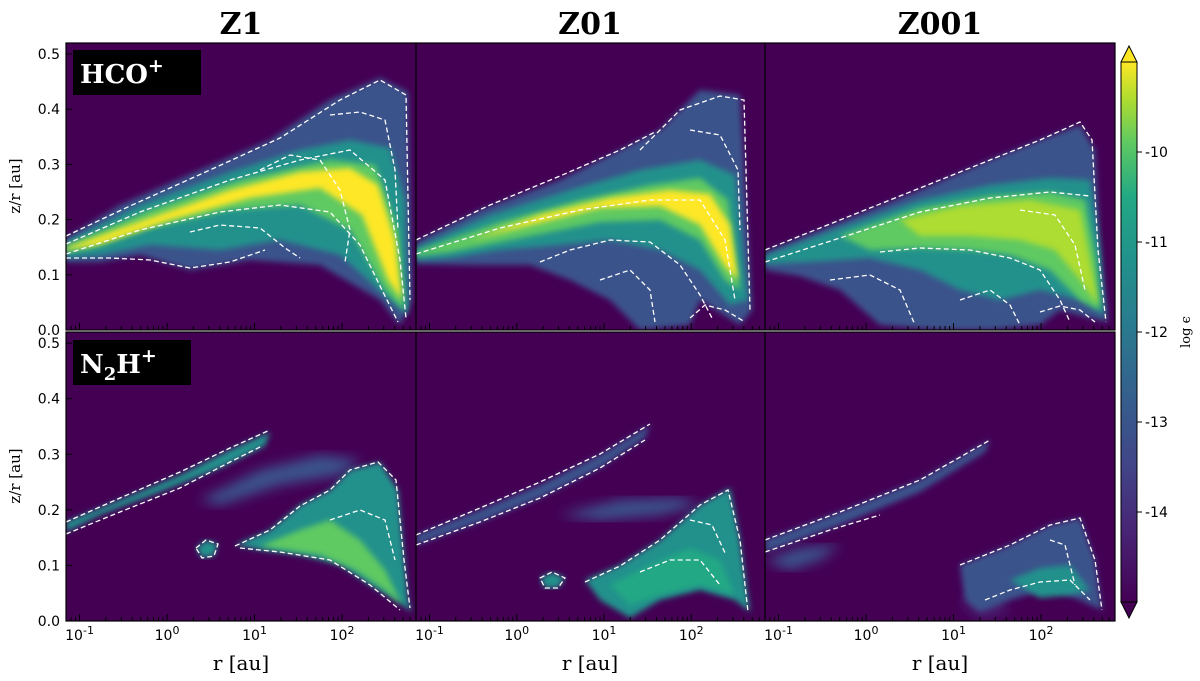 This screenshot has width=1200, height=681. Describe the element at coordinates (590, 186) in the screenshot. I see `panel-hco-z01` at that location.